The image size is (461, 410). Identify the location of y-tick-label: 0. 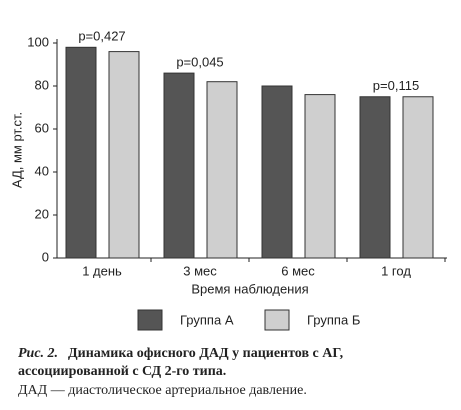
(45, 256).